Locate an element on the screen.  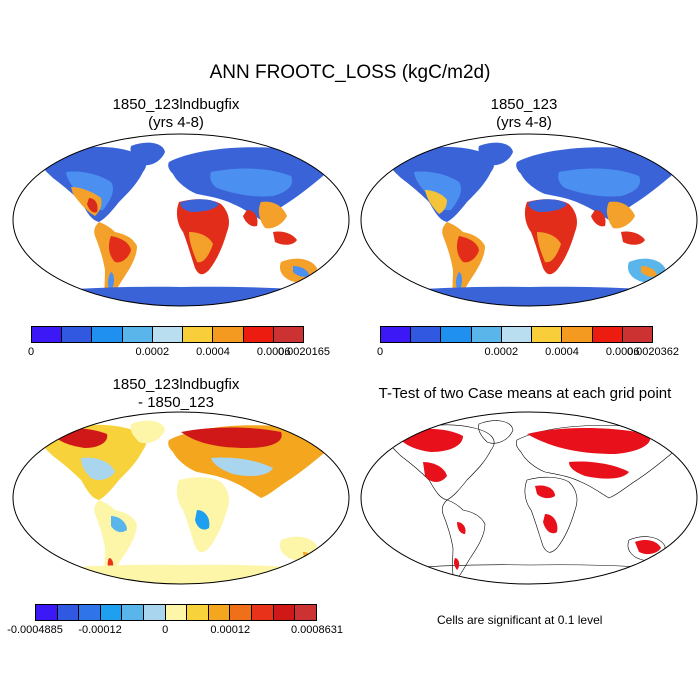
map-panel3 is located at coordinates (181, 498).